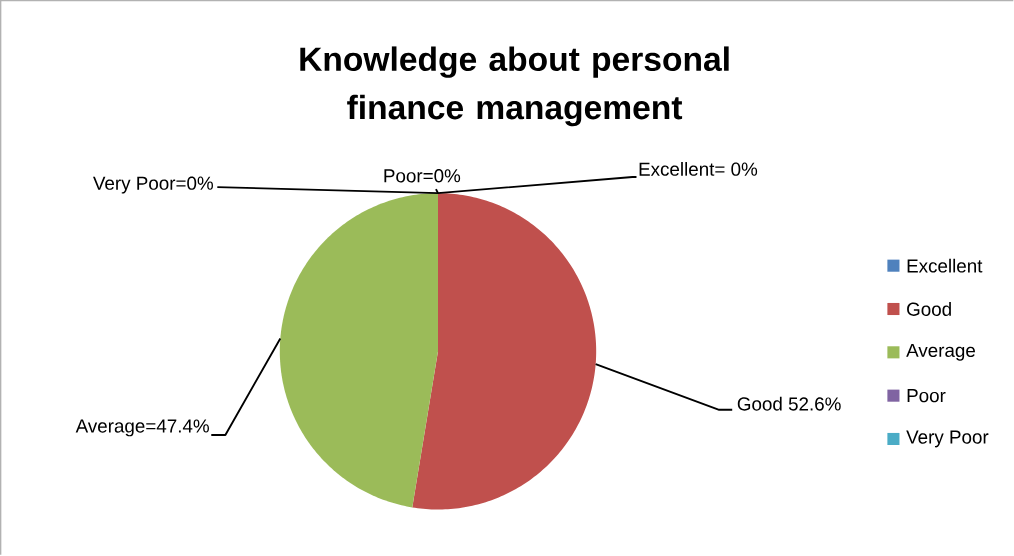 The image size is (1014, 556). Describe the element at coordinates (698, 169) in the screenshot. I see `text: Excellent= 0%` at that location.